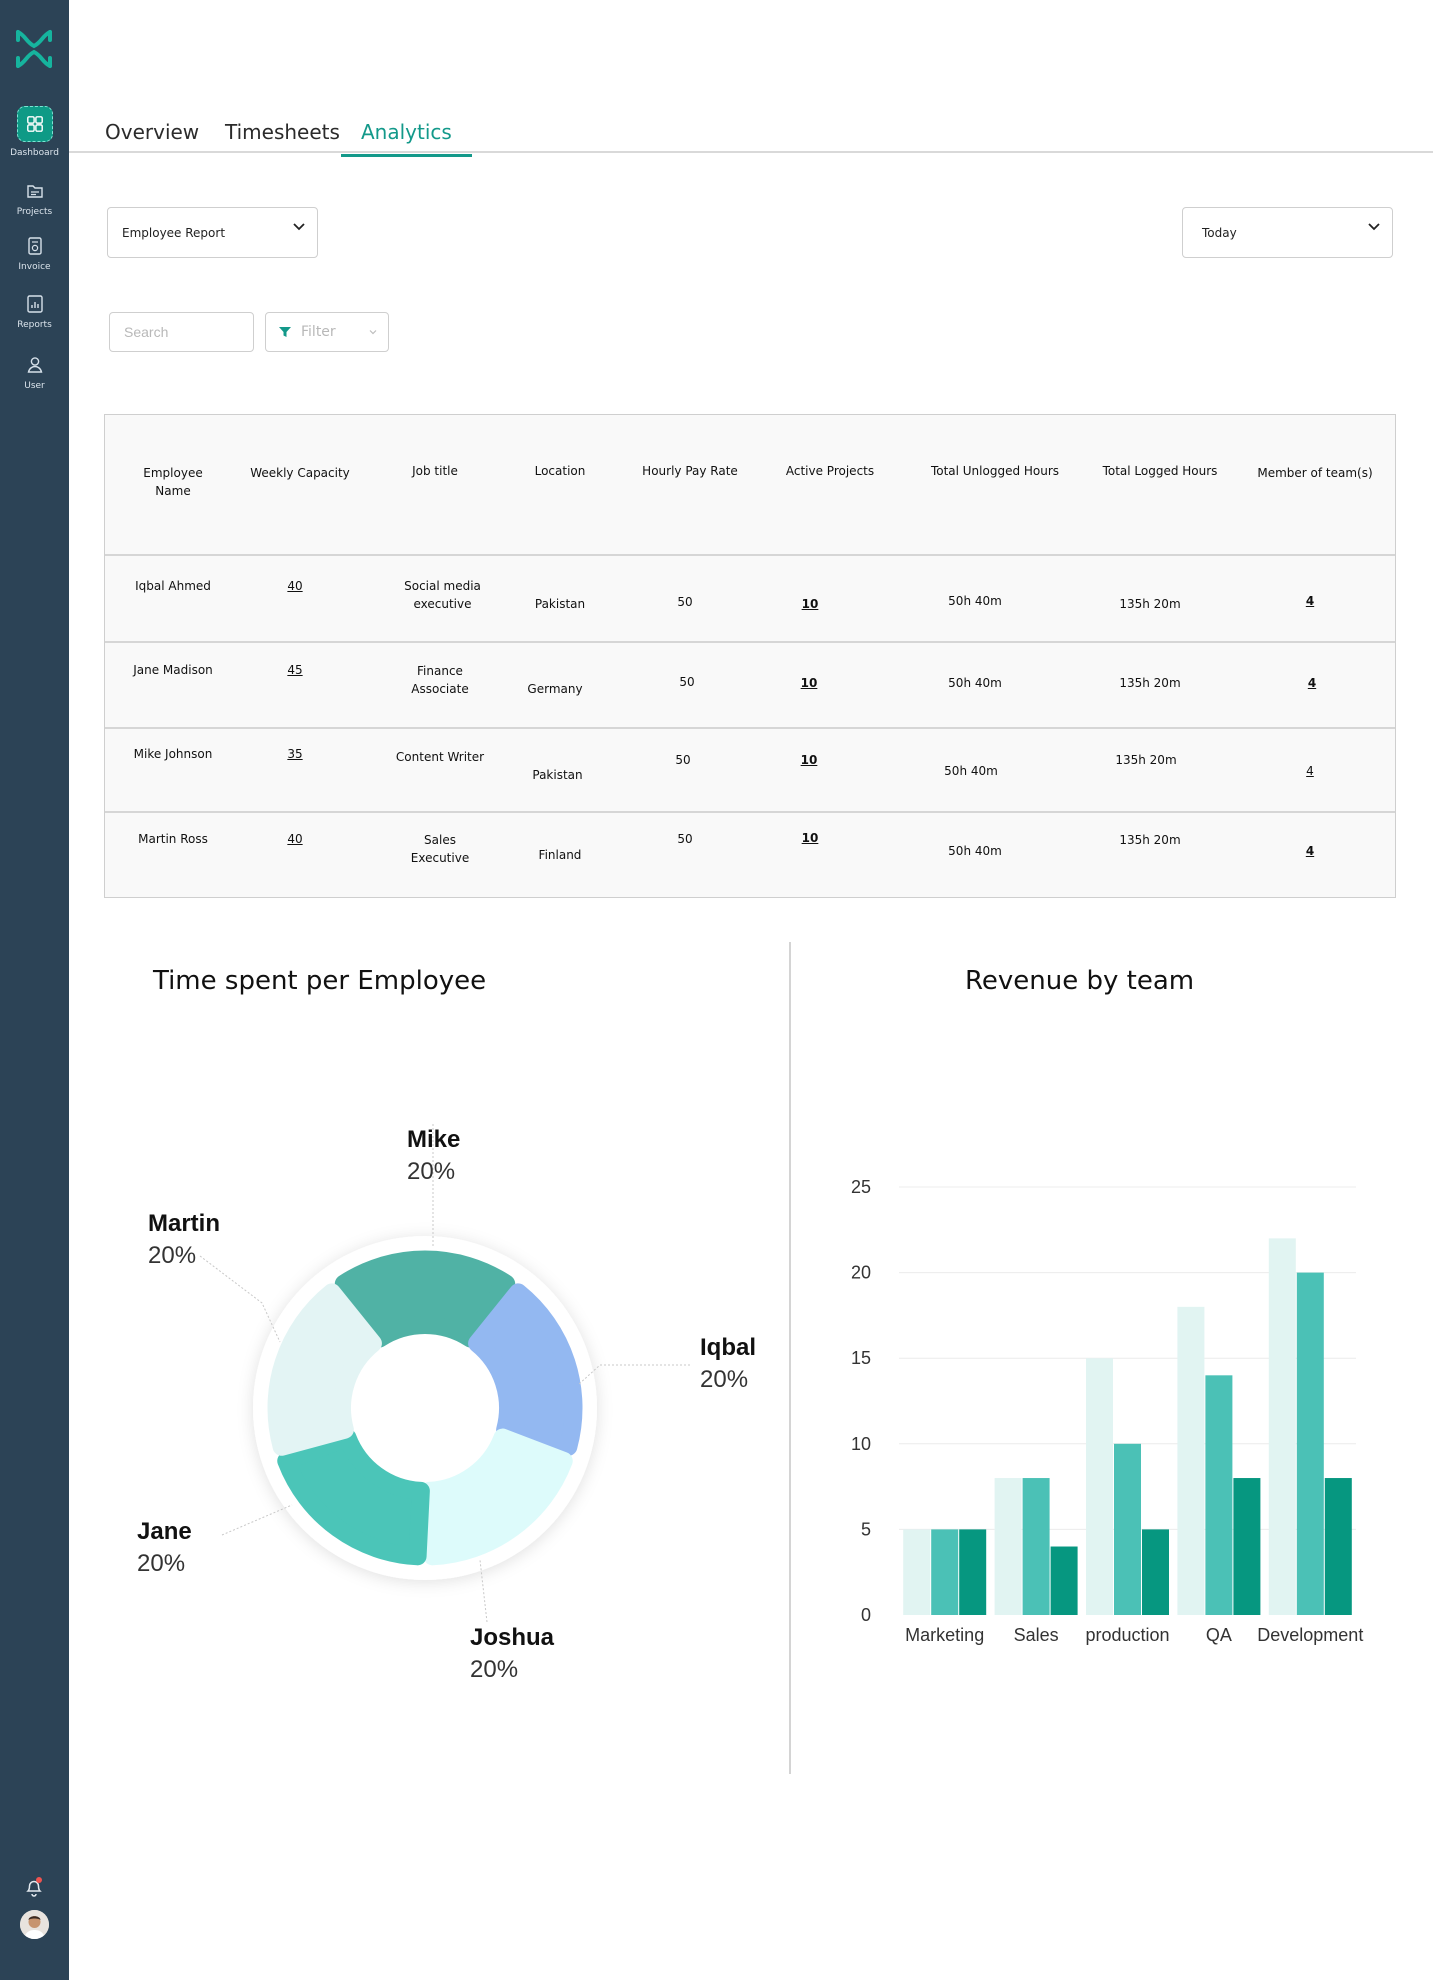  I want to click on chevron-down-icon, so click(299, 227).